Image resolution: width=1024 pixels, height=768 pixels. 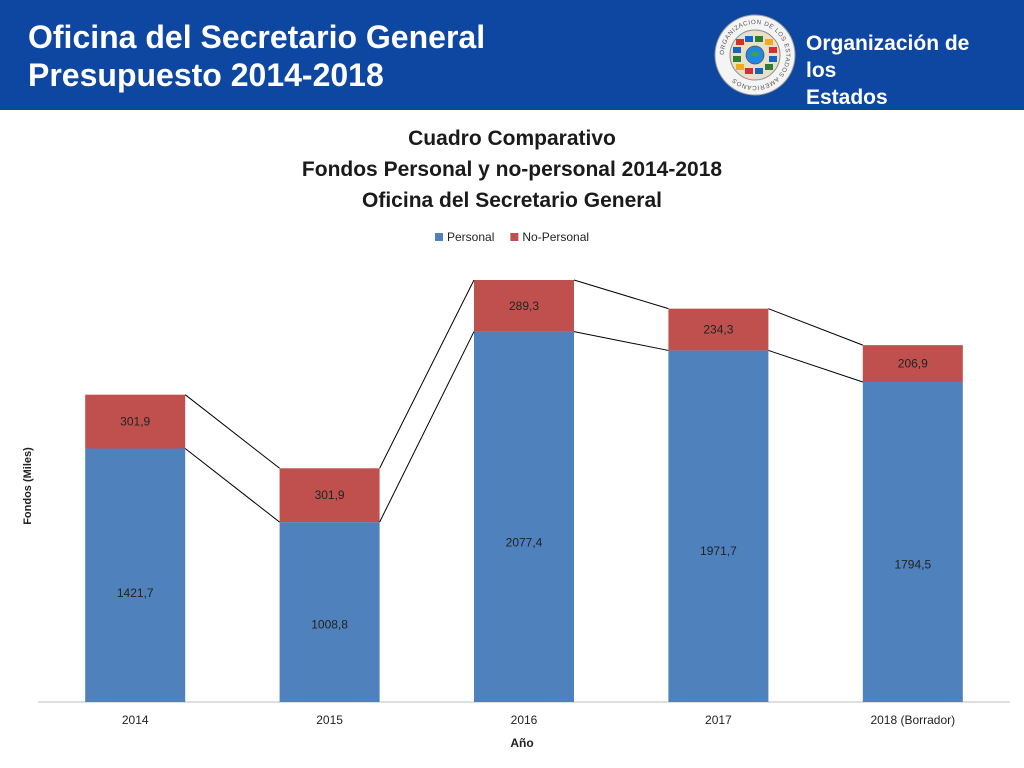 What do you see at coordinates (755, 55) in the screenshot?
I see `oas-seal-icon: ORGANIZACION DE LOS ESTADOS AMERICANOS` at bounding box center [755, 55].